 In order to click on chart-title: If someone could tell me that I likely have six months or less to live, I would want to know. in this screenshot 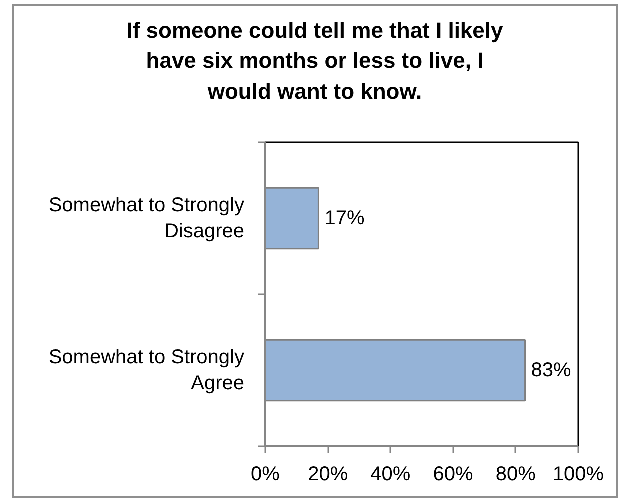, I will do `click(315, 61)`.